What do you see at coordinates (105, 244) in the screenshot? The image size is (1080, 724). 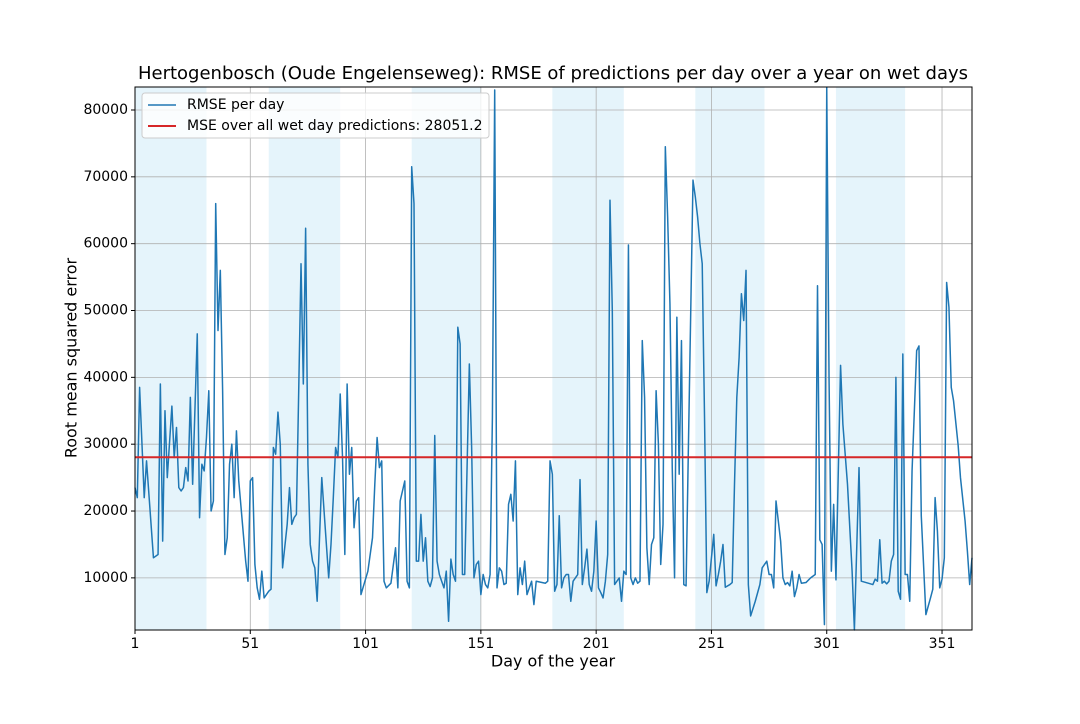 I see `y-tick-label: 60000` at bounding box center [105, 244].